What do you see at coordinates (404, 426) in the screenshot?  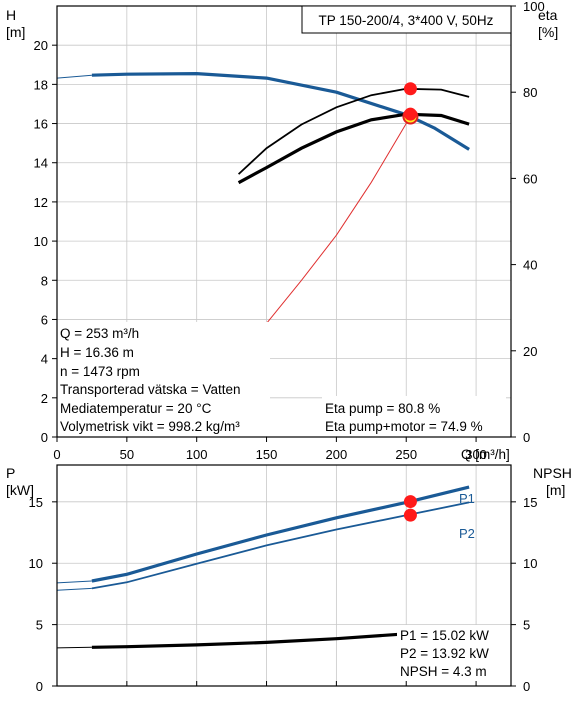 I see `info-line-eta-pump-motor: Eta pump+motor = 74.9 %` at bounding box center [404, 426].